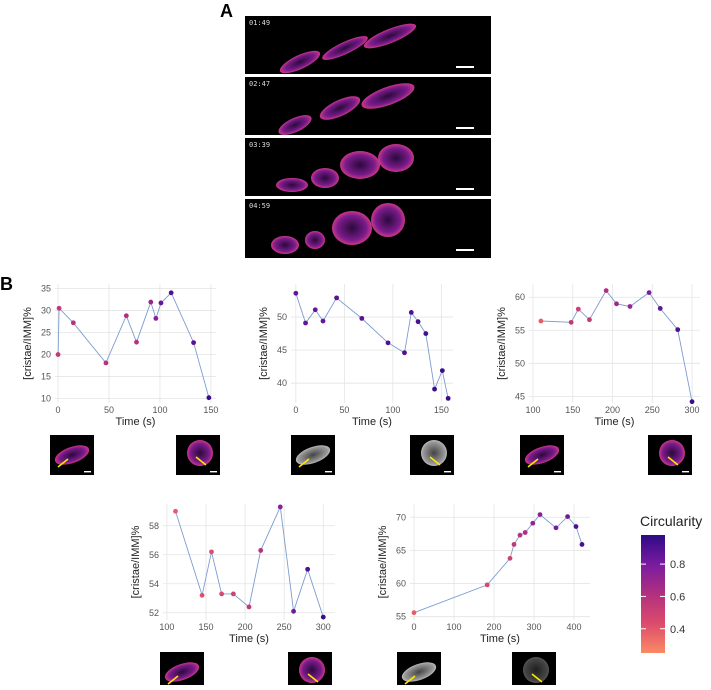  Describe the element at coordinates (652, 410) in the screenshot. I see `x-tick-label: 250` at that location.